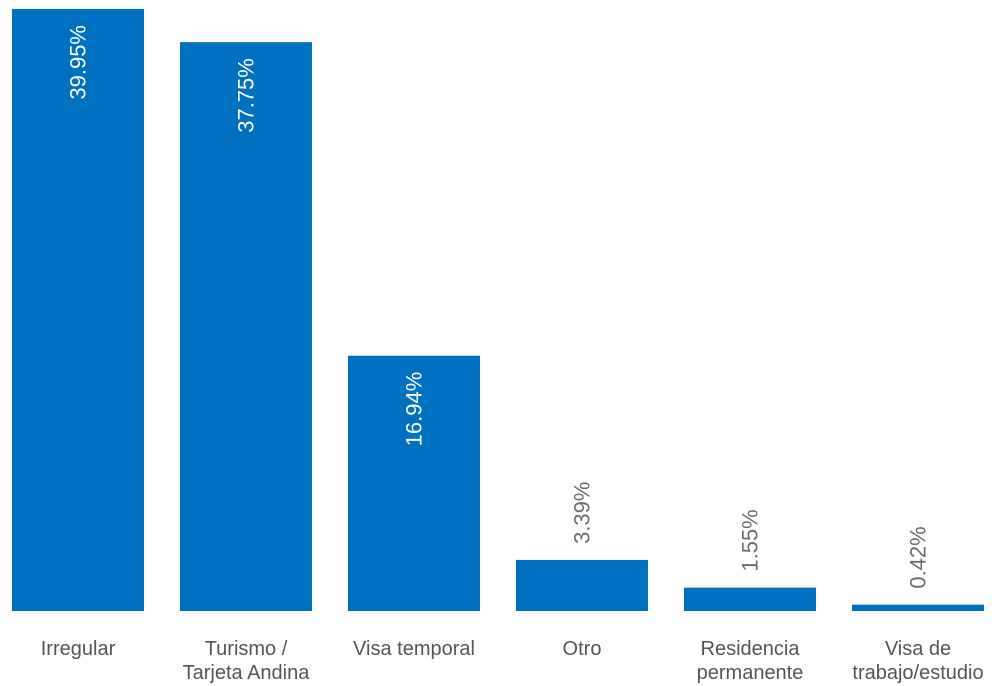 The image size is (998, 686). What do you see at coordinates (582, 513) in the screenshot?
I see `value-label-3: 3.39%` at bounding box center [582, 513].